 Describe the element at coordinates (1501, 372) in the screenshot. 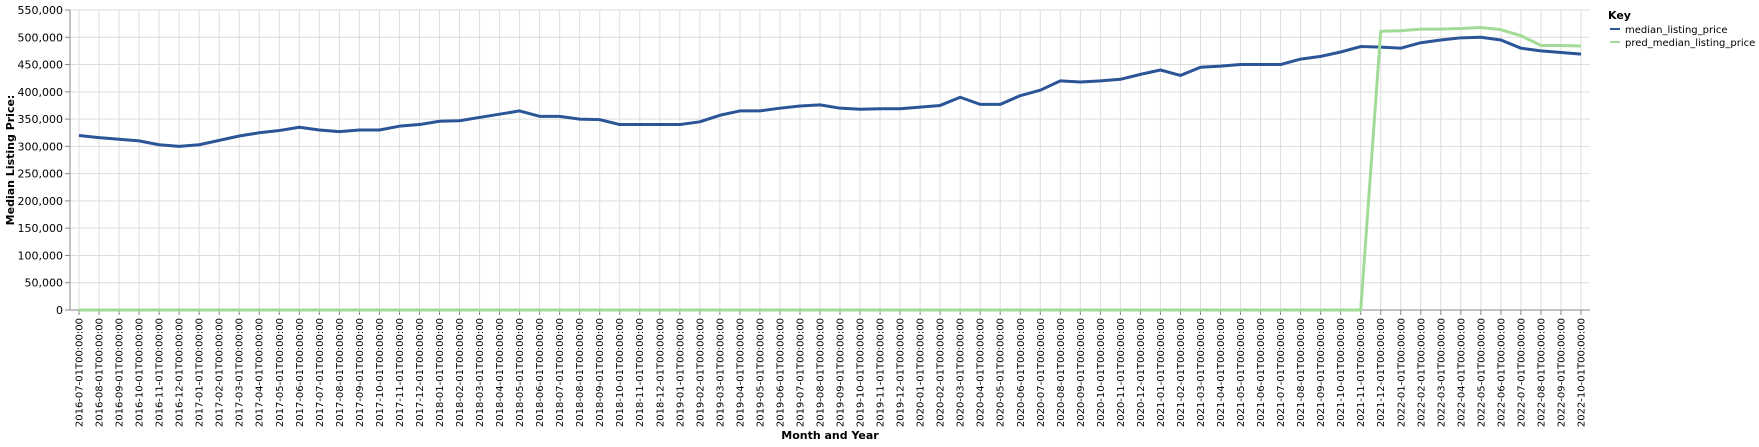

I see `x-tick-label: 2022-06-01T00:00:00` at that location.